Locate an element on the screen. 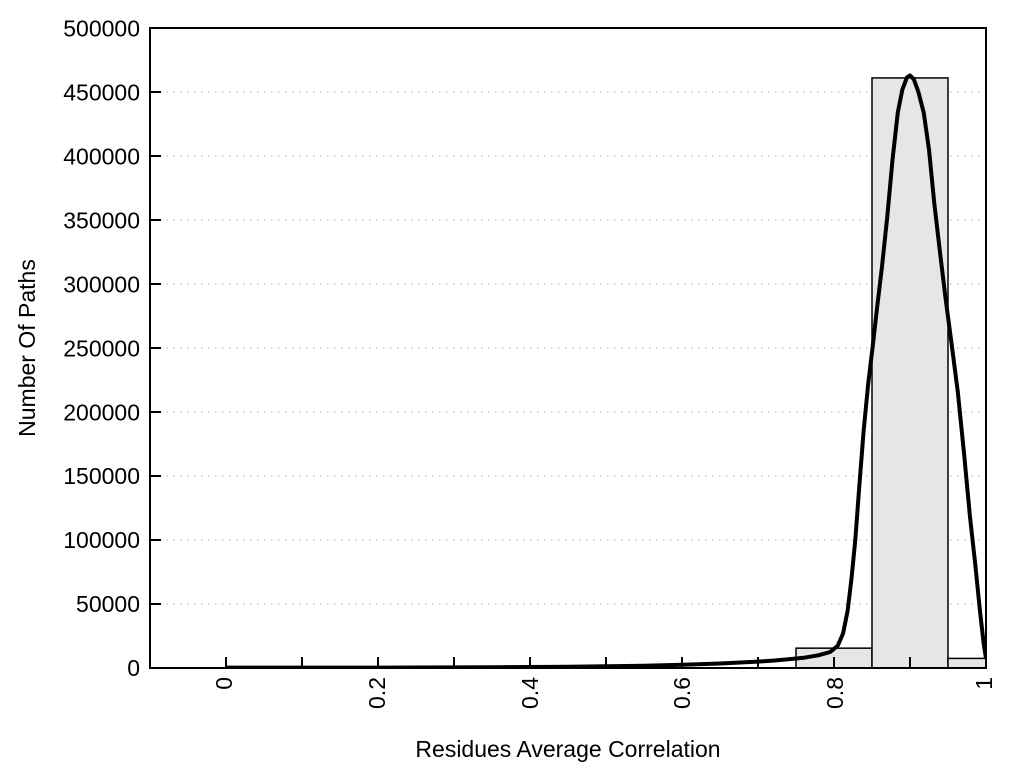 This screenshot has height=768, width=1024. y-tick-label: 200000 is located at coordinates (101, 412).